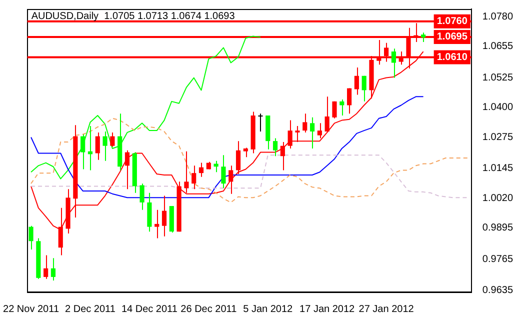 The width and height of the screenshot is (520, 320). What do you see at coordinates (328, 309) in the screenshot?
I see `x-tick-label: 17 Jan 2012` at bounding box center [328, 309].